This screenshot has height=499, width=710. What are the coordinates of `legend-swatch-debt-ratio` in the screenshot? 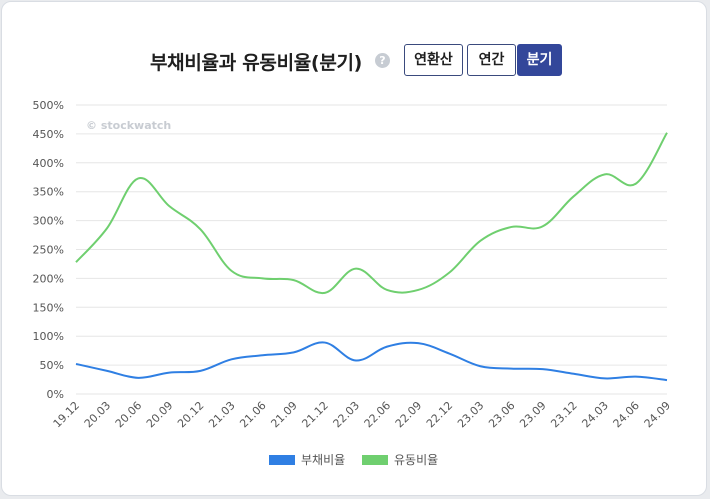 It's located at (282, 460).